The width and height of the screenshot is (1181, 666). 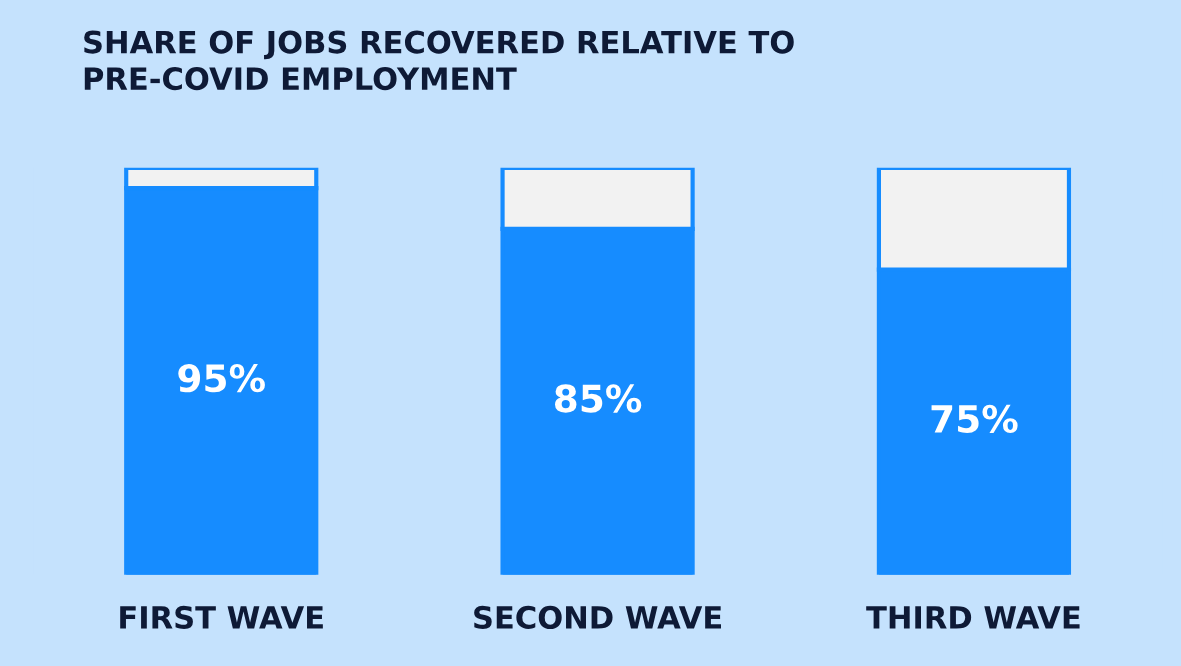 What do you see at coordinates (597, 617) in the screenshot?
I see `x-tick-label: SECOND WAVE` at bounding box center [597, 617].